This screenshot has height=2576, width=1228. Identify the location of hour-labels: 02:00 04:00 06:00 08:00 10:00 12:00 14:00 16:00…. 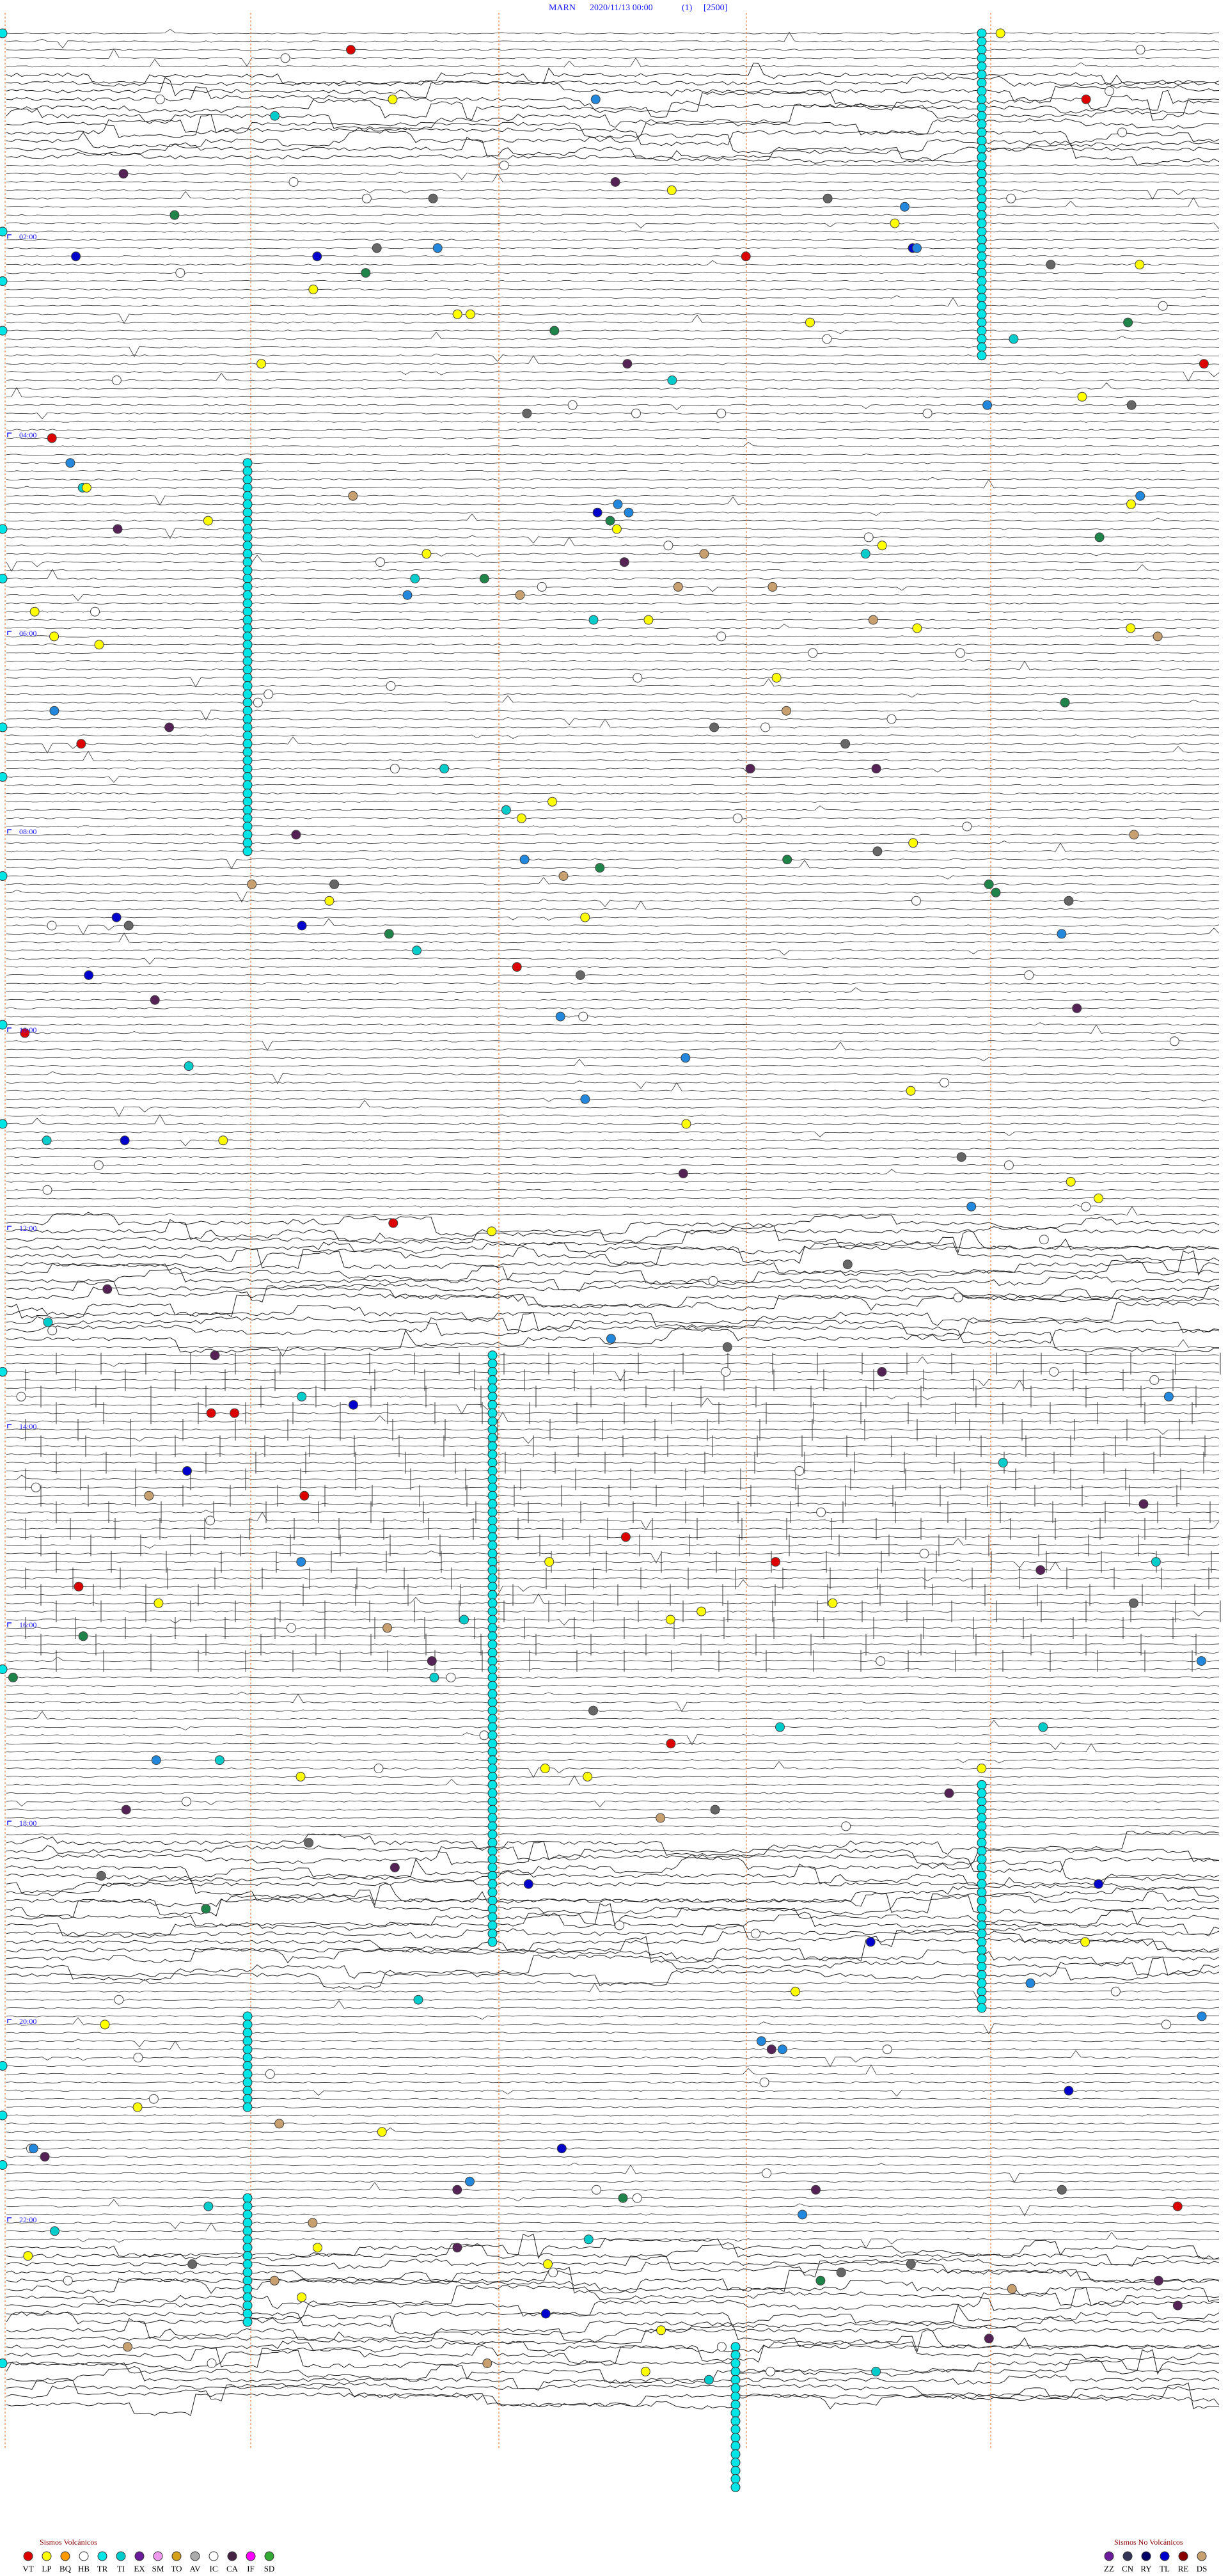
(21, 1228).